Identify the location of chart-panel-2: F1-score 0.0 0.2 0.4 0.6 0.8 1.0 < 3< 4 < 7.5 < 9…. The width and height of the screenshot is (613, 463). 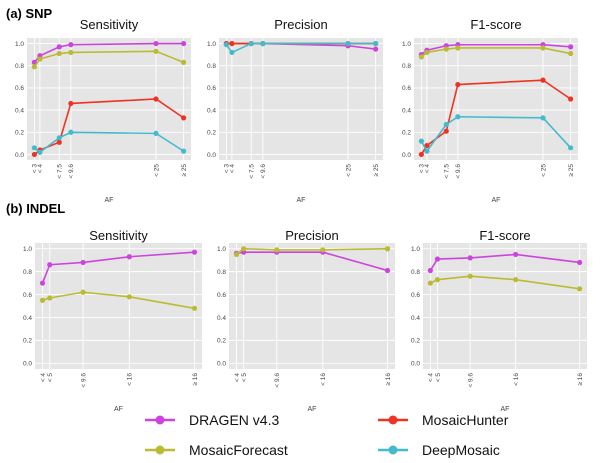
(490, 110).